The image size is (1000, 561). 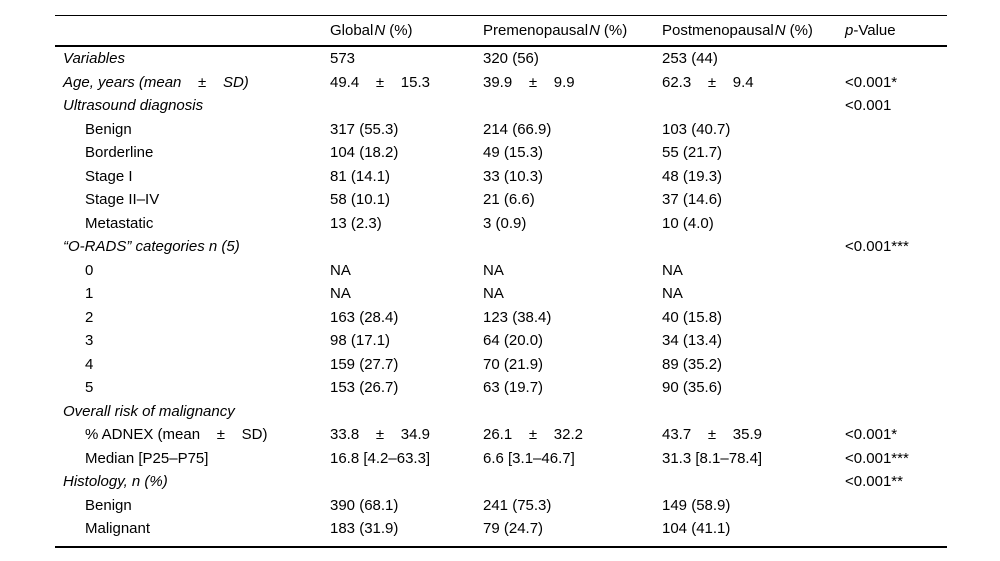 What do you see at coordinates (188, 31) in the screenshot?
I see `col-header-variables` at bounding box center [188, 31].